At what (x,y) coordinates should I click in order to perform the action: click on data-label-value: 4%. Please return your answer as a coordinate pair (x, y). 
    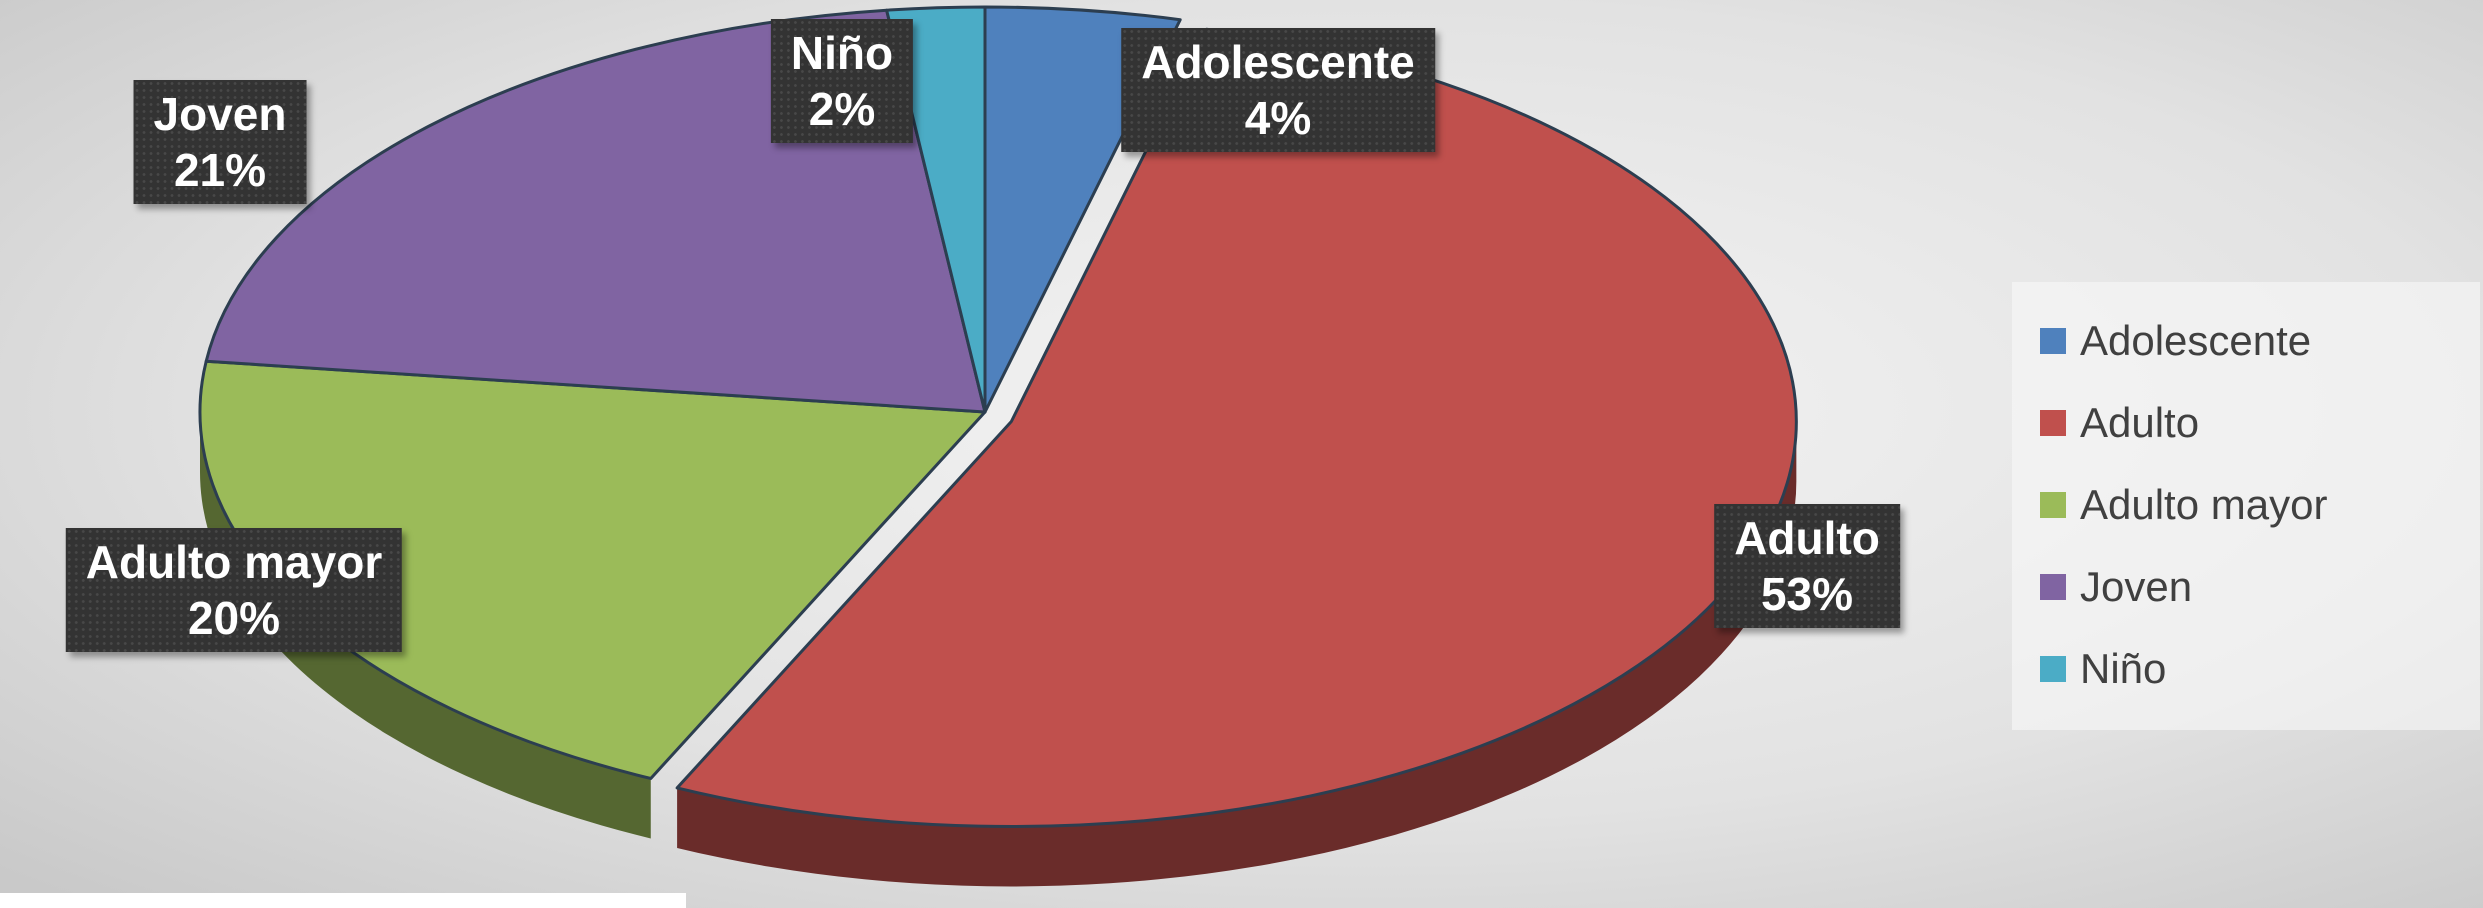
    Looking at the image, I should click on (1278, 118).